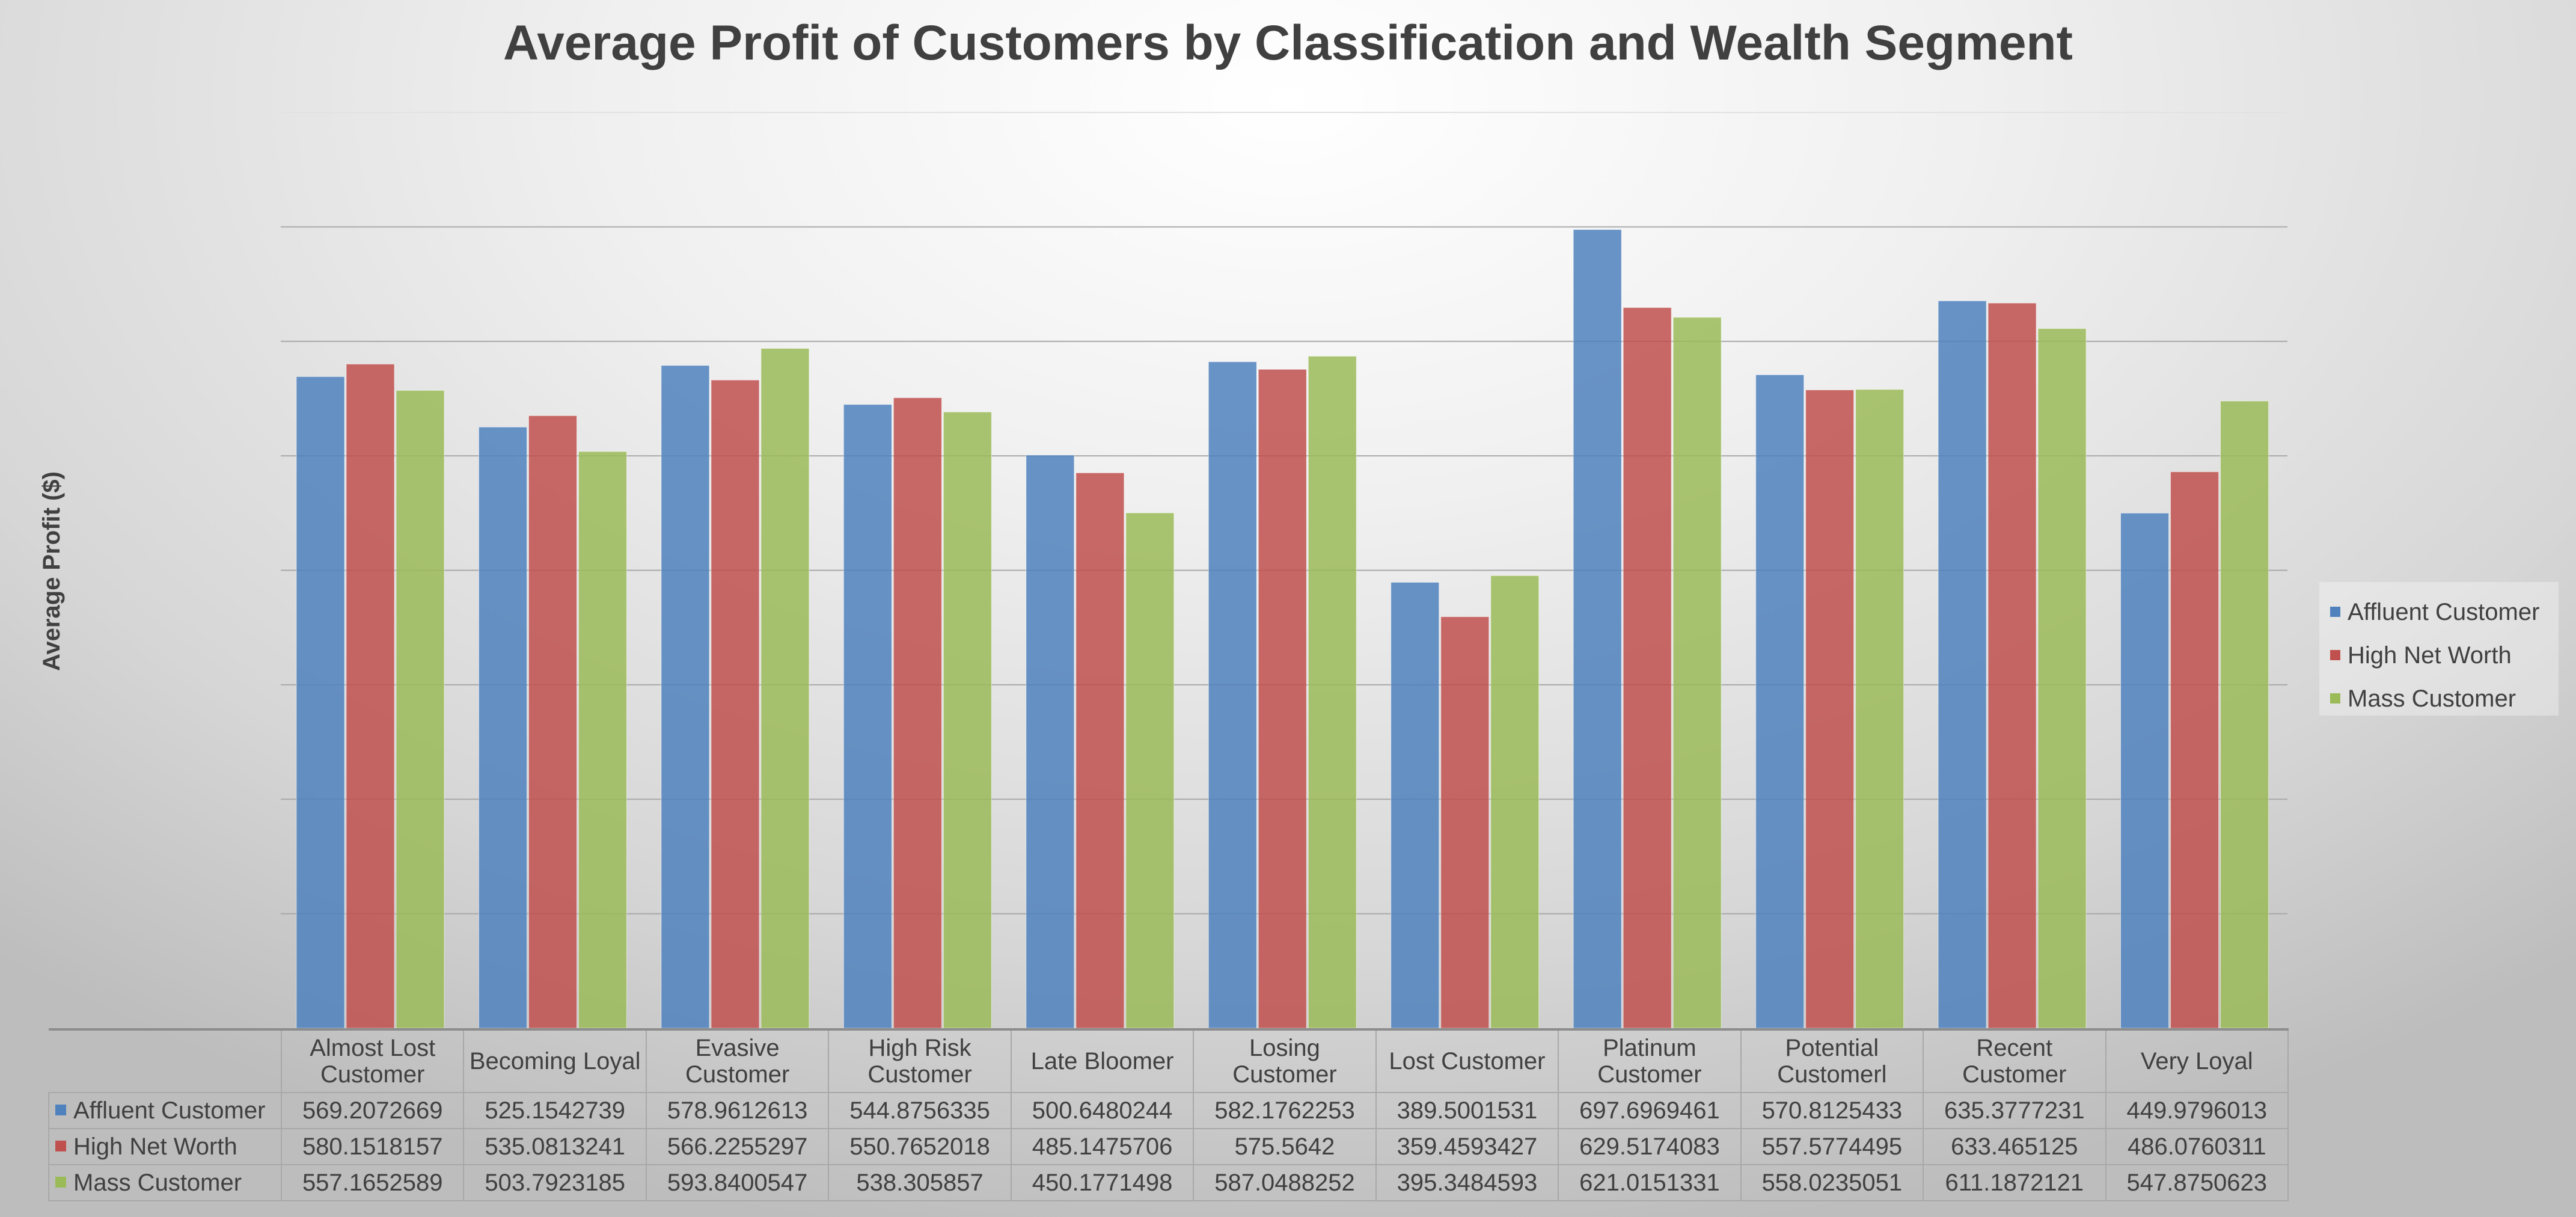  I want to click on series-name-text: Affluent Customer, so click(169, 1110).